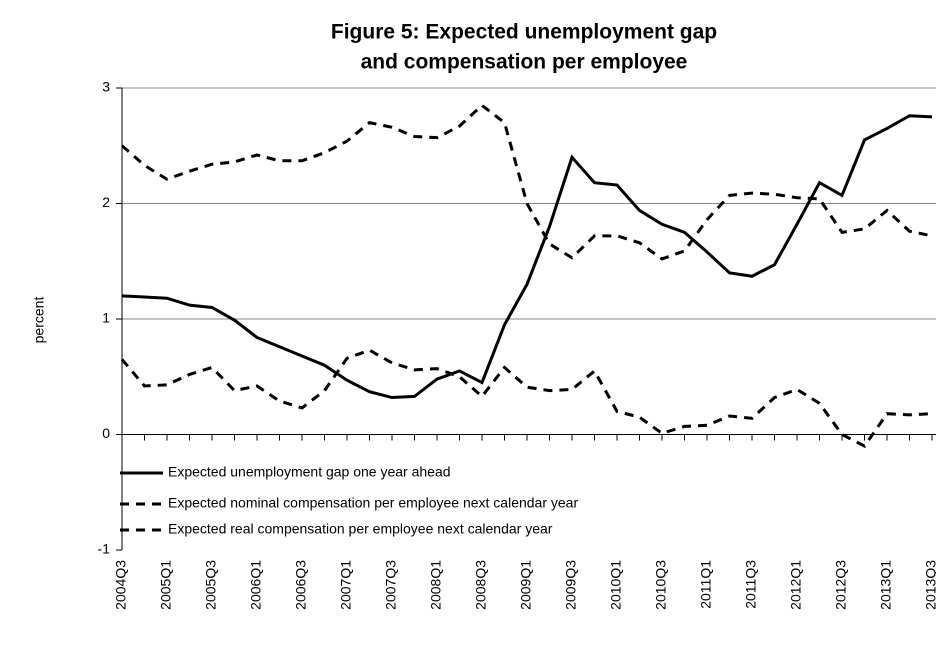 The image size is (936, 645). I want to click on x-tick-label: 2009Q1, so click(526, 585).